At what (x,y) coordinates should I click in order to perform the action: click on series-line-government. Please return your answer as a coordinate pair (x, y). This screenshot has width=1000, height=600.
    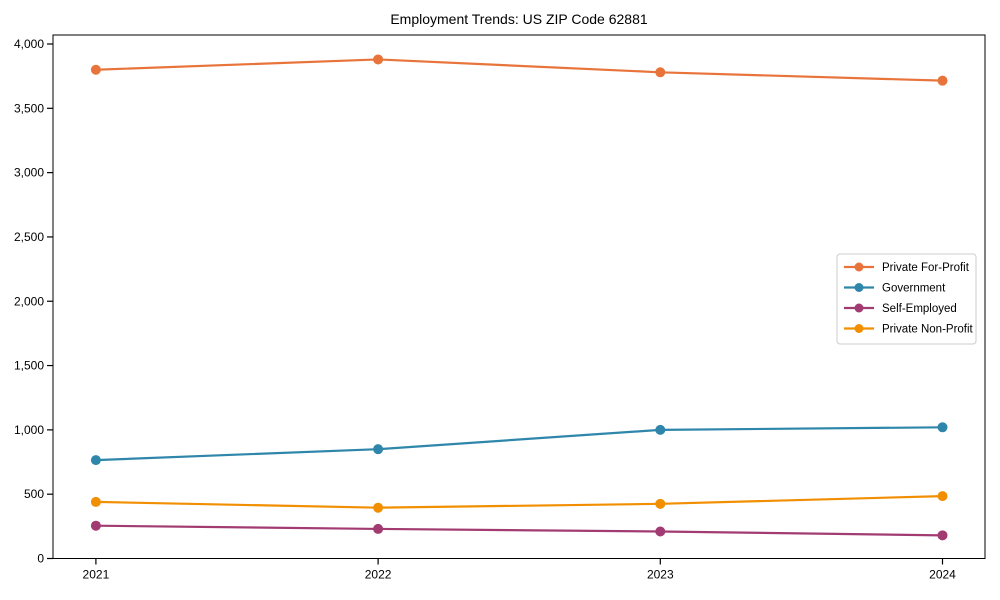
    Looking at the image, I should click on (519, 444).